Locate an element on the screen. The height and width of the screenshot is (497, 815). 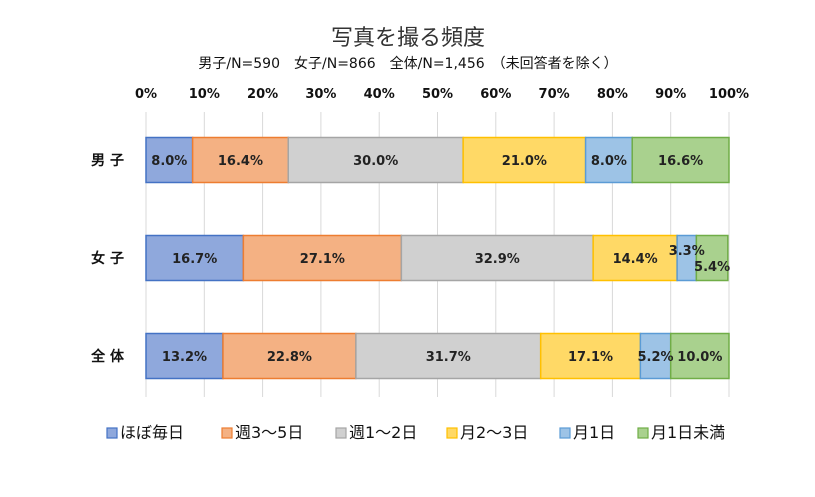
category-label: 女 子 is located at coordinates (107, 258).